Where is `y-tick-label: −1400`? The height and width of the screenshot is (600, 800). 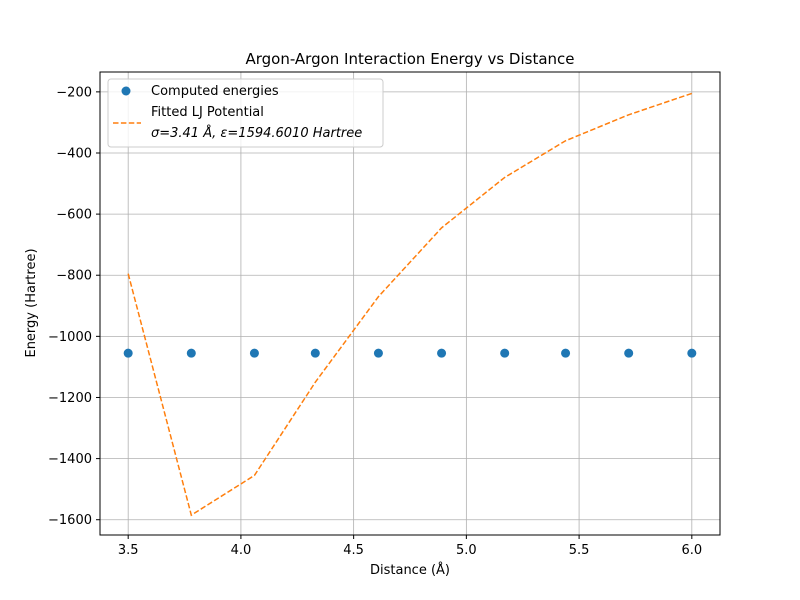
y-tick-label: −1400 is located at coordinates (70, 459).